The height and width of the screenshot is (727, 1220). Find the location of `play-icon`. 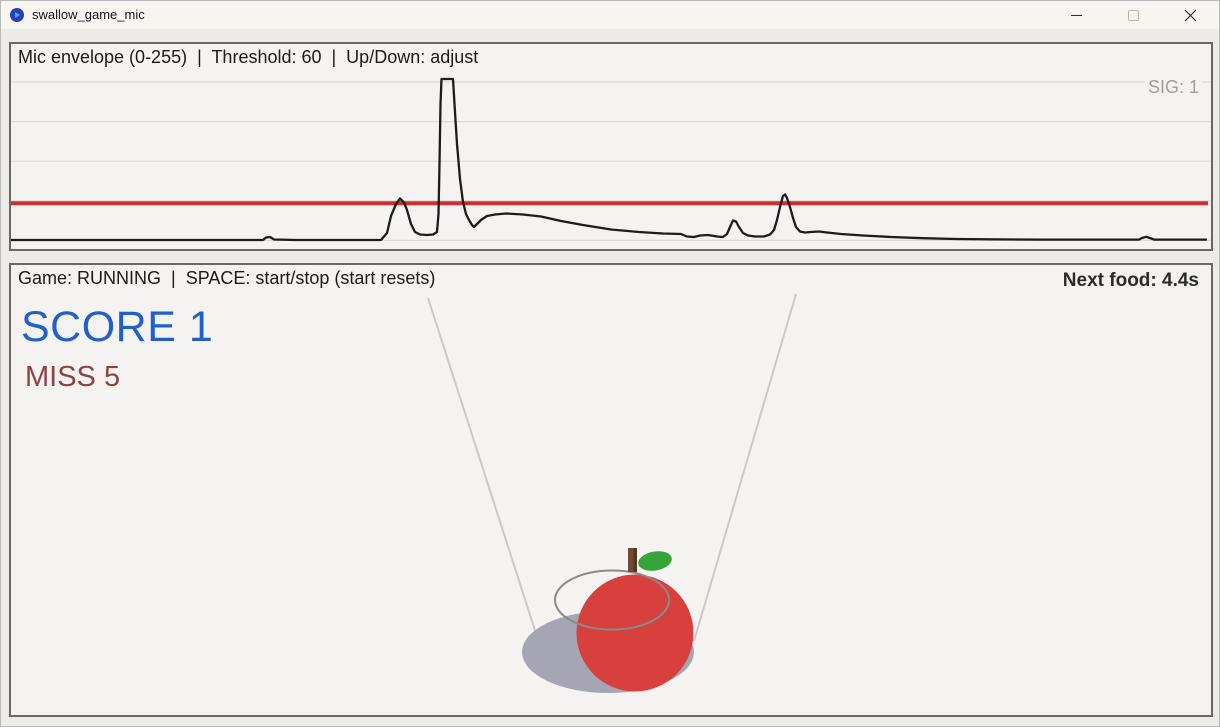

play-icon is located at coordinates (17, 15).